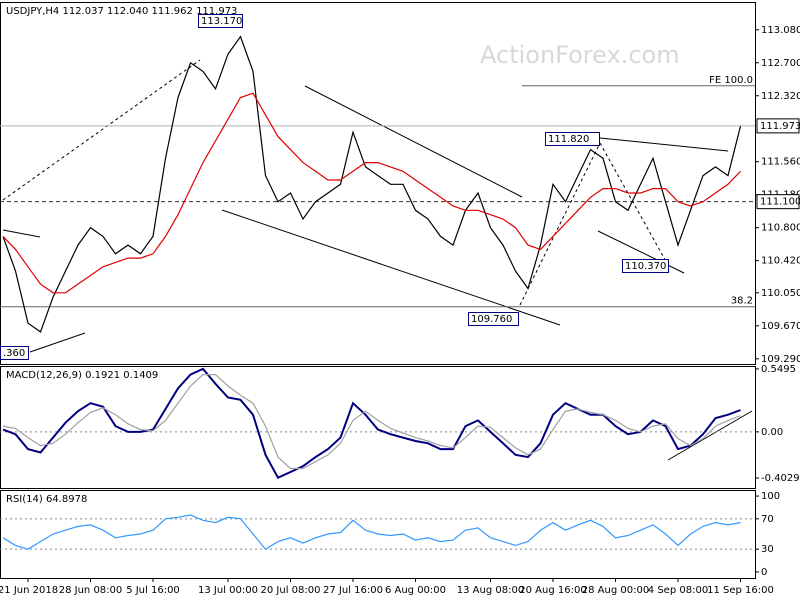 The height and width of the screenshot is (600, 800). What do you see at coordinates (490, 590) in the screenshot?
I see `x-tick-label: 13 Aug 08:00` at bounding box center [490, 590].